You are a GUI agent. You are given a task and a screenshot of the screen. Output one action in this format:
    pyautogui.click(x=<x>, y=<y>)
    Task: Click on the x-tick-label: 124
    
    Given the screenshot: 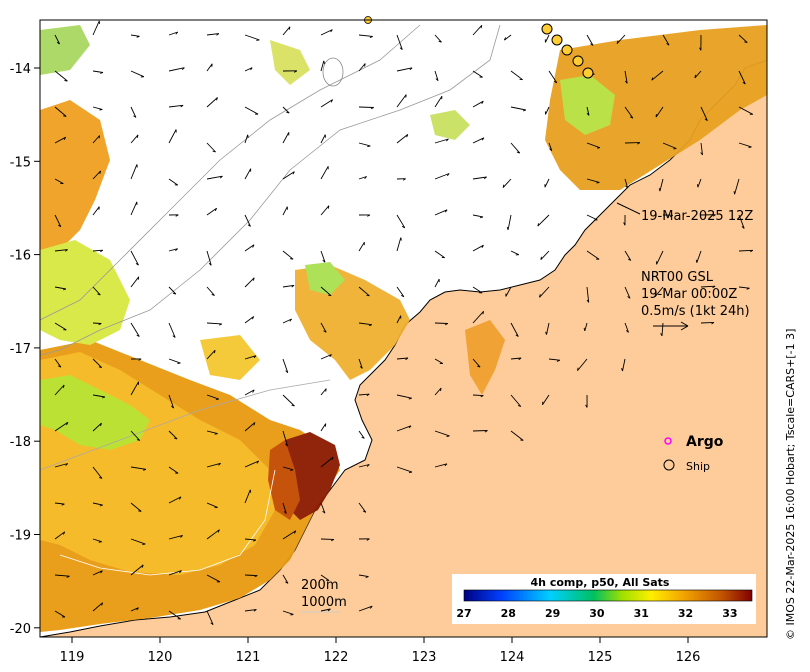 What is the action you would take?
    pyautogui.click(x=512, y=657)
    